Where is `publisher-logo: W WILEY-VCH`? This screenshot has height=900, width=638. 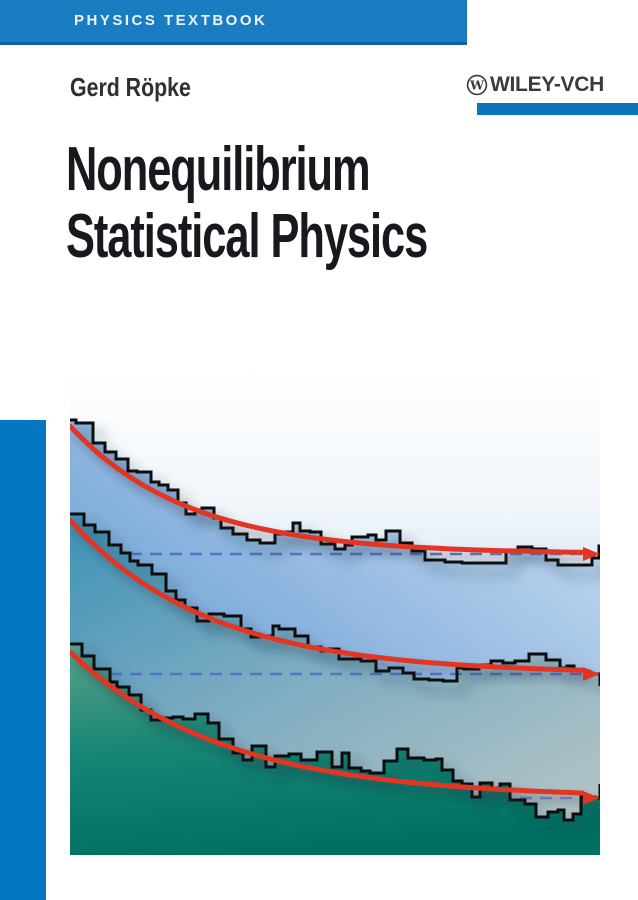
publisher-logo: W WILEY-VCH is located at coordinates (535, 85).